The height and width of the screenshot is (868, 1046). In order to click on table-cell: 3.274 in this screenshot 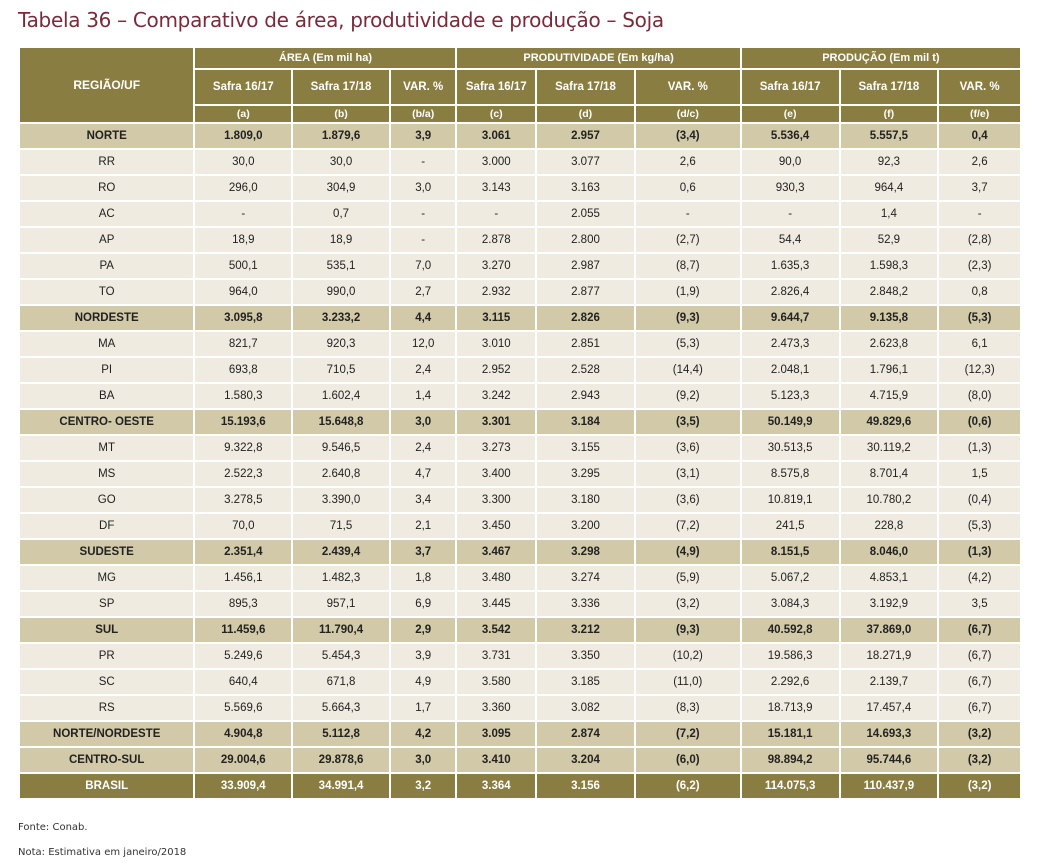, I will do `click(585, 578)`.